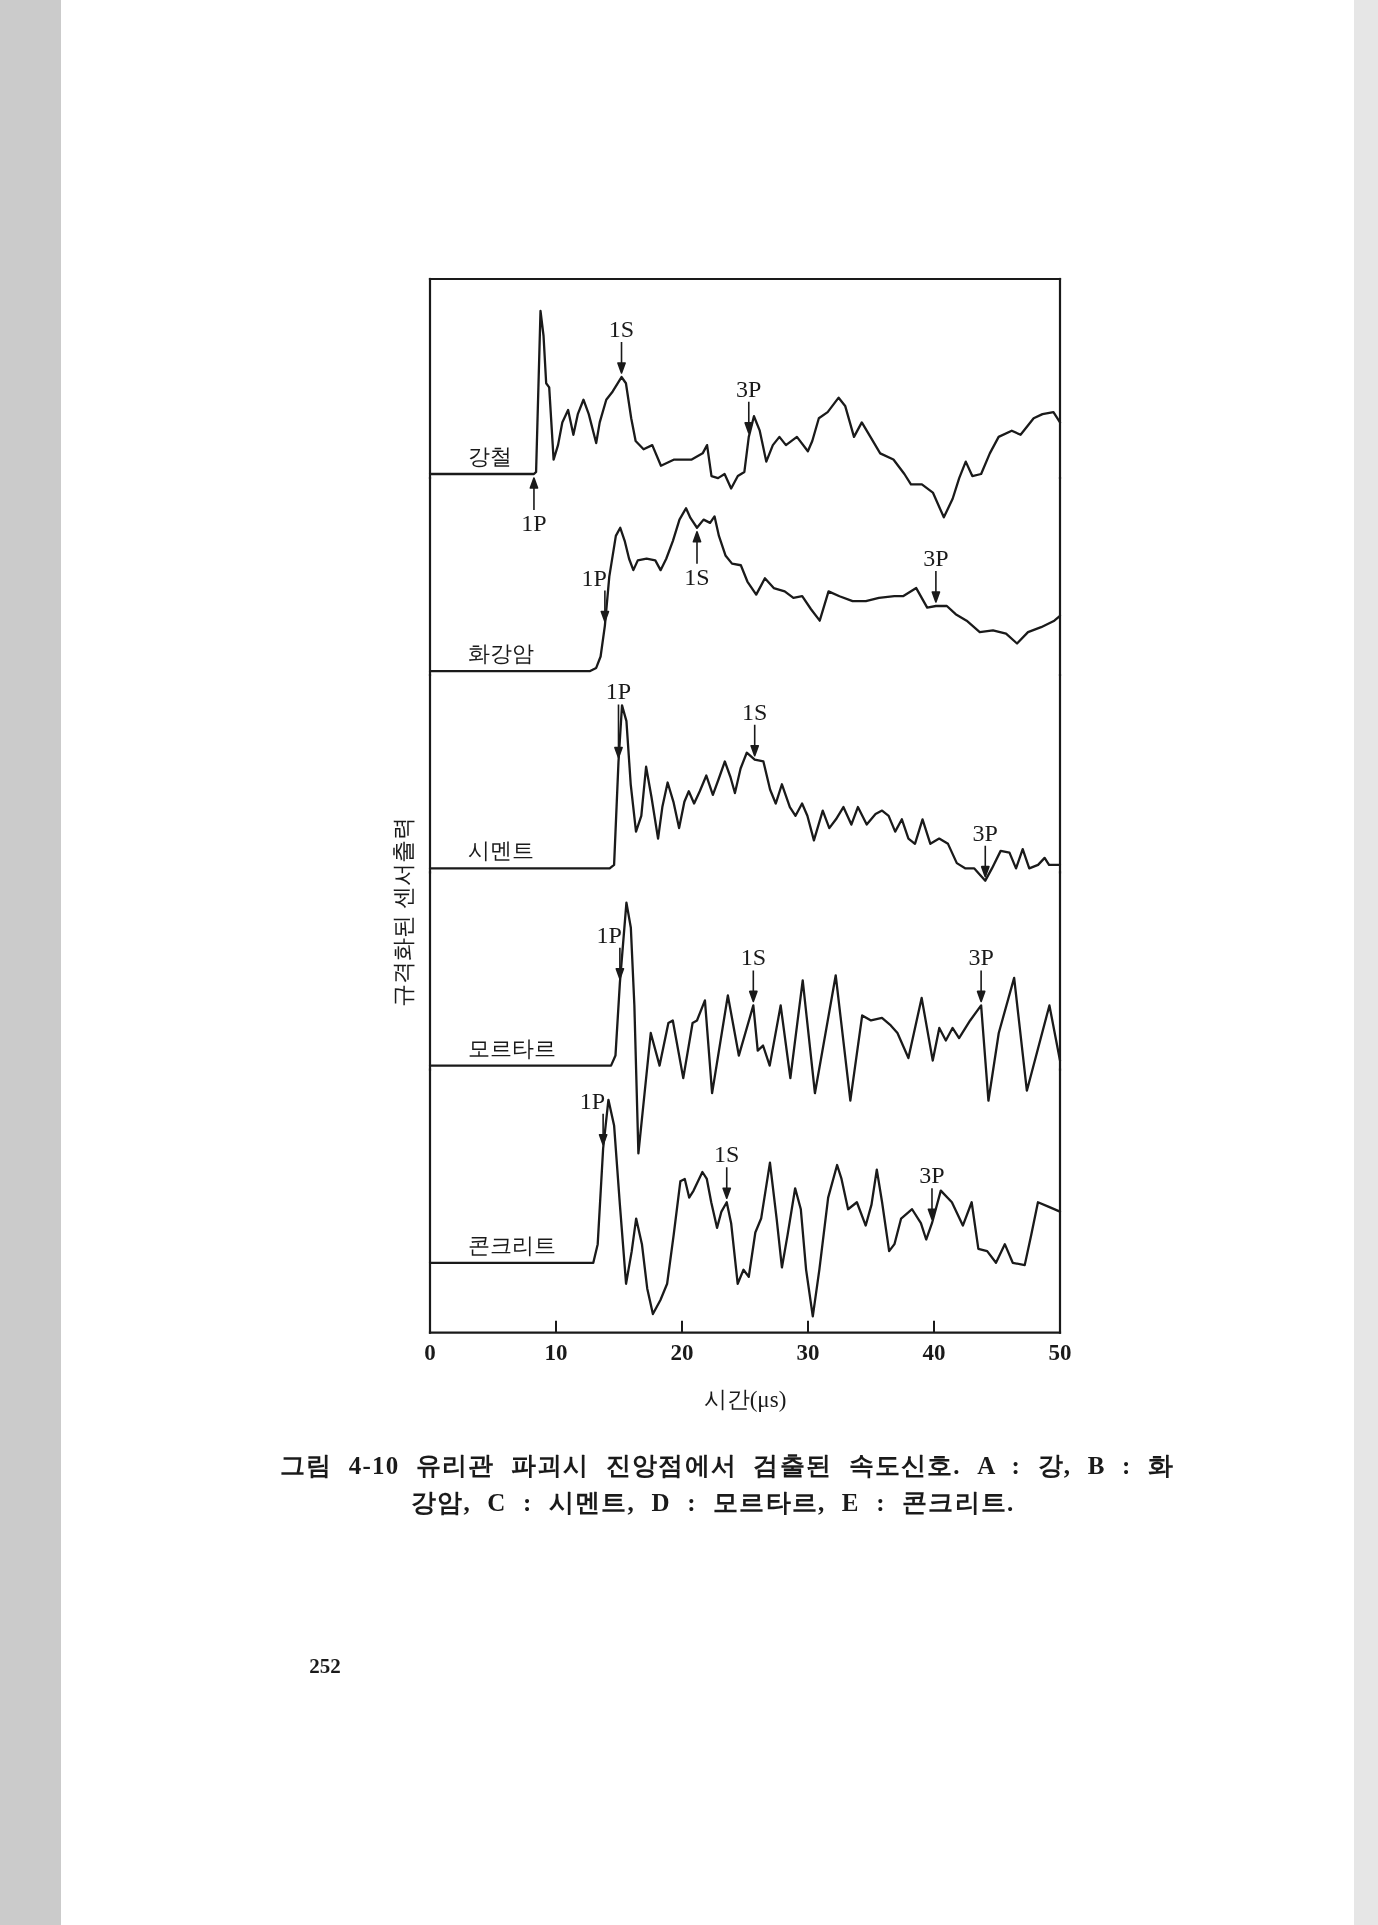 The image size is (1378, 1925). Describe the element at coordinates (490, 456) in the screenshot. I see `series-label: 강철` at that location.